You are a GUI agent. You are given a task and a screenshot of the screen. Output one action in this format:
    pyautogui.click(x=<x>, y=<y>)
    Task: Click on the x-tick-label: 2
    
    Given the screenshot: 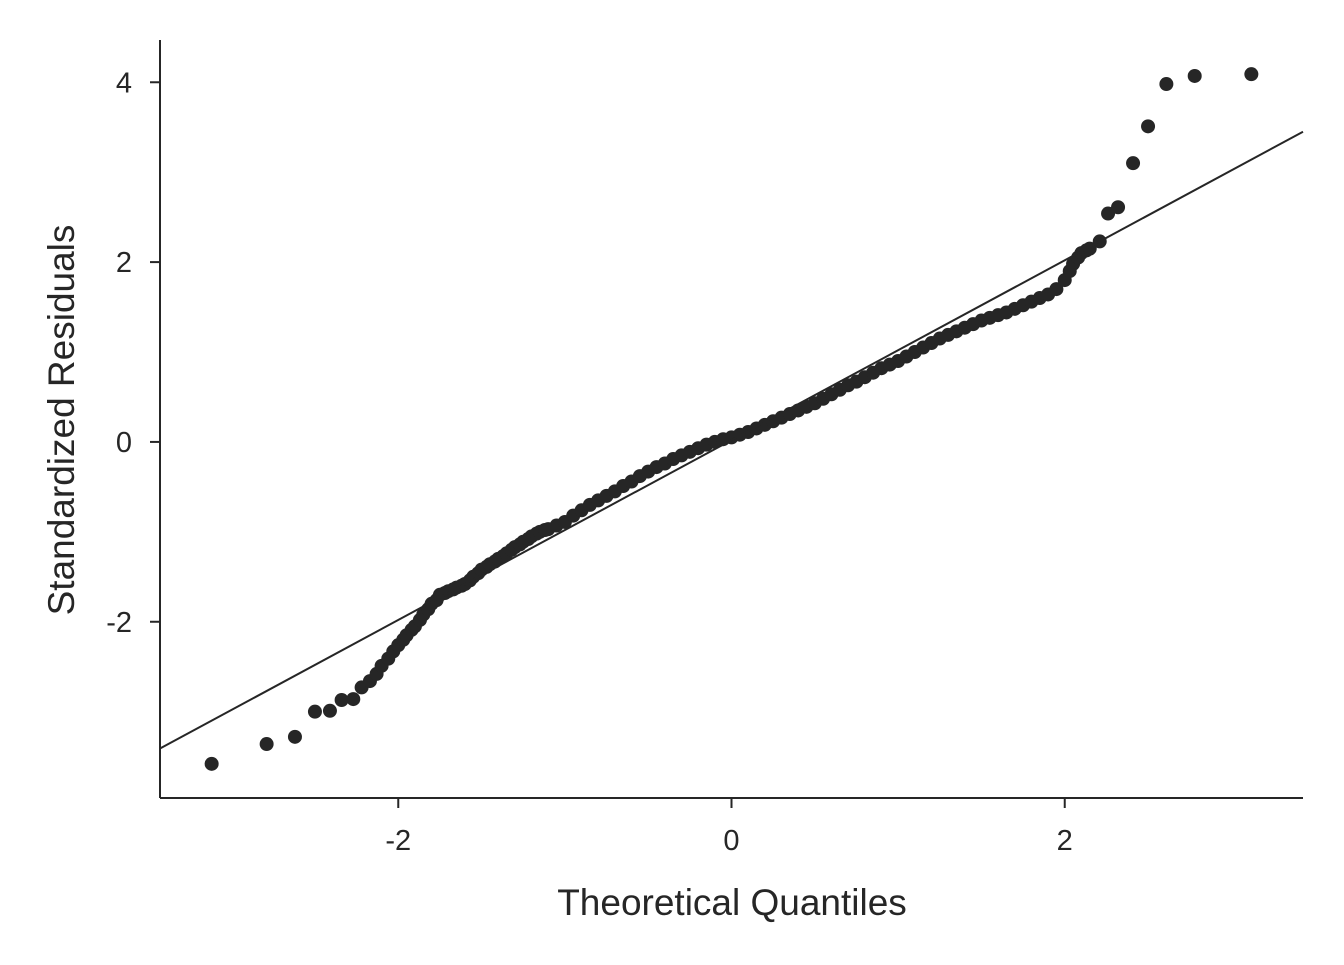 What is the action you would take?
    pyautogui.click(x=1065, y=841)
    